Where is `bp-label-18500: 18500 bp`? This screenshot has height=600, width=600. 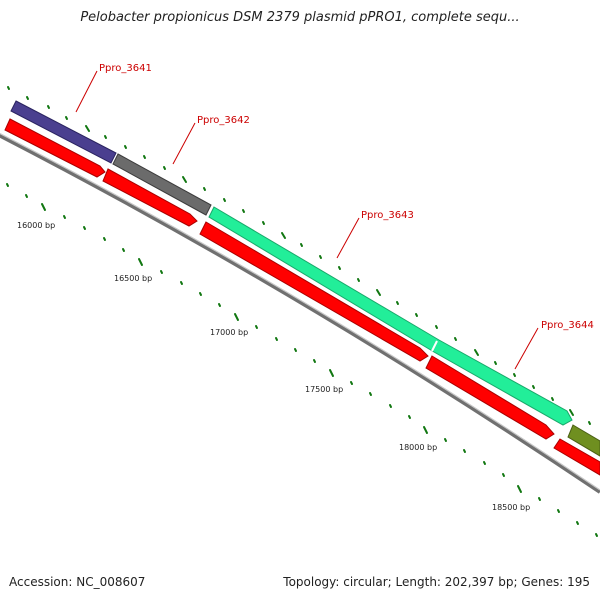
bp-label-18500: 18500 bp is located at coordinates (511, 507).